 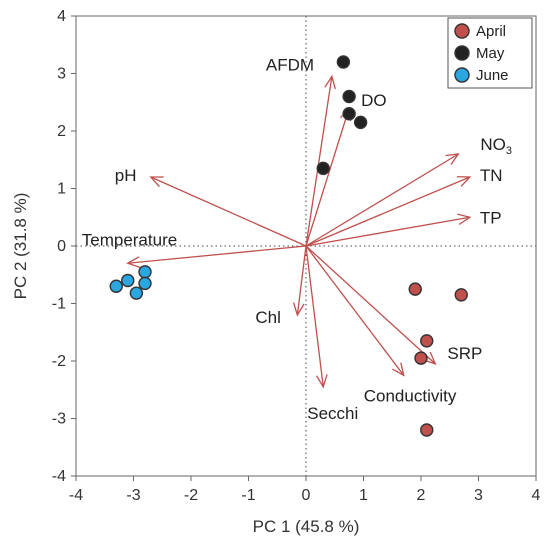 I want to click on vector-label: SRP, so click(x=464, y=353).